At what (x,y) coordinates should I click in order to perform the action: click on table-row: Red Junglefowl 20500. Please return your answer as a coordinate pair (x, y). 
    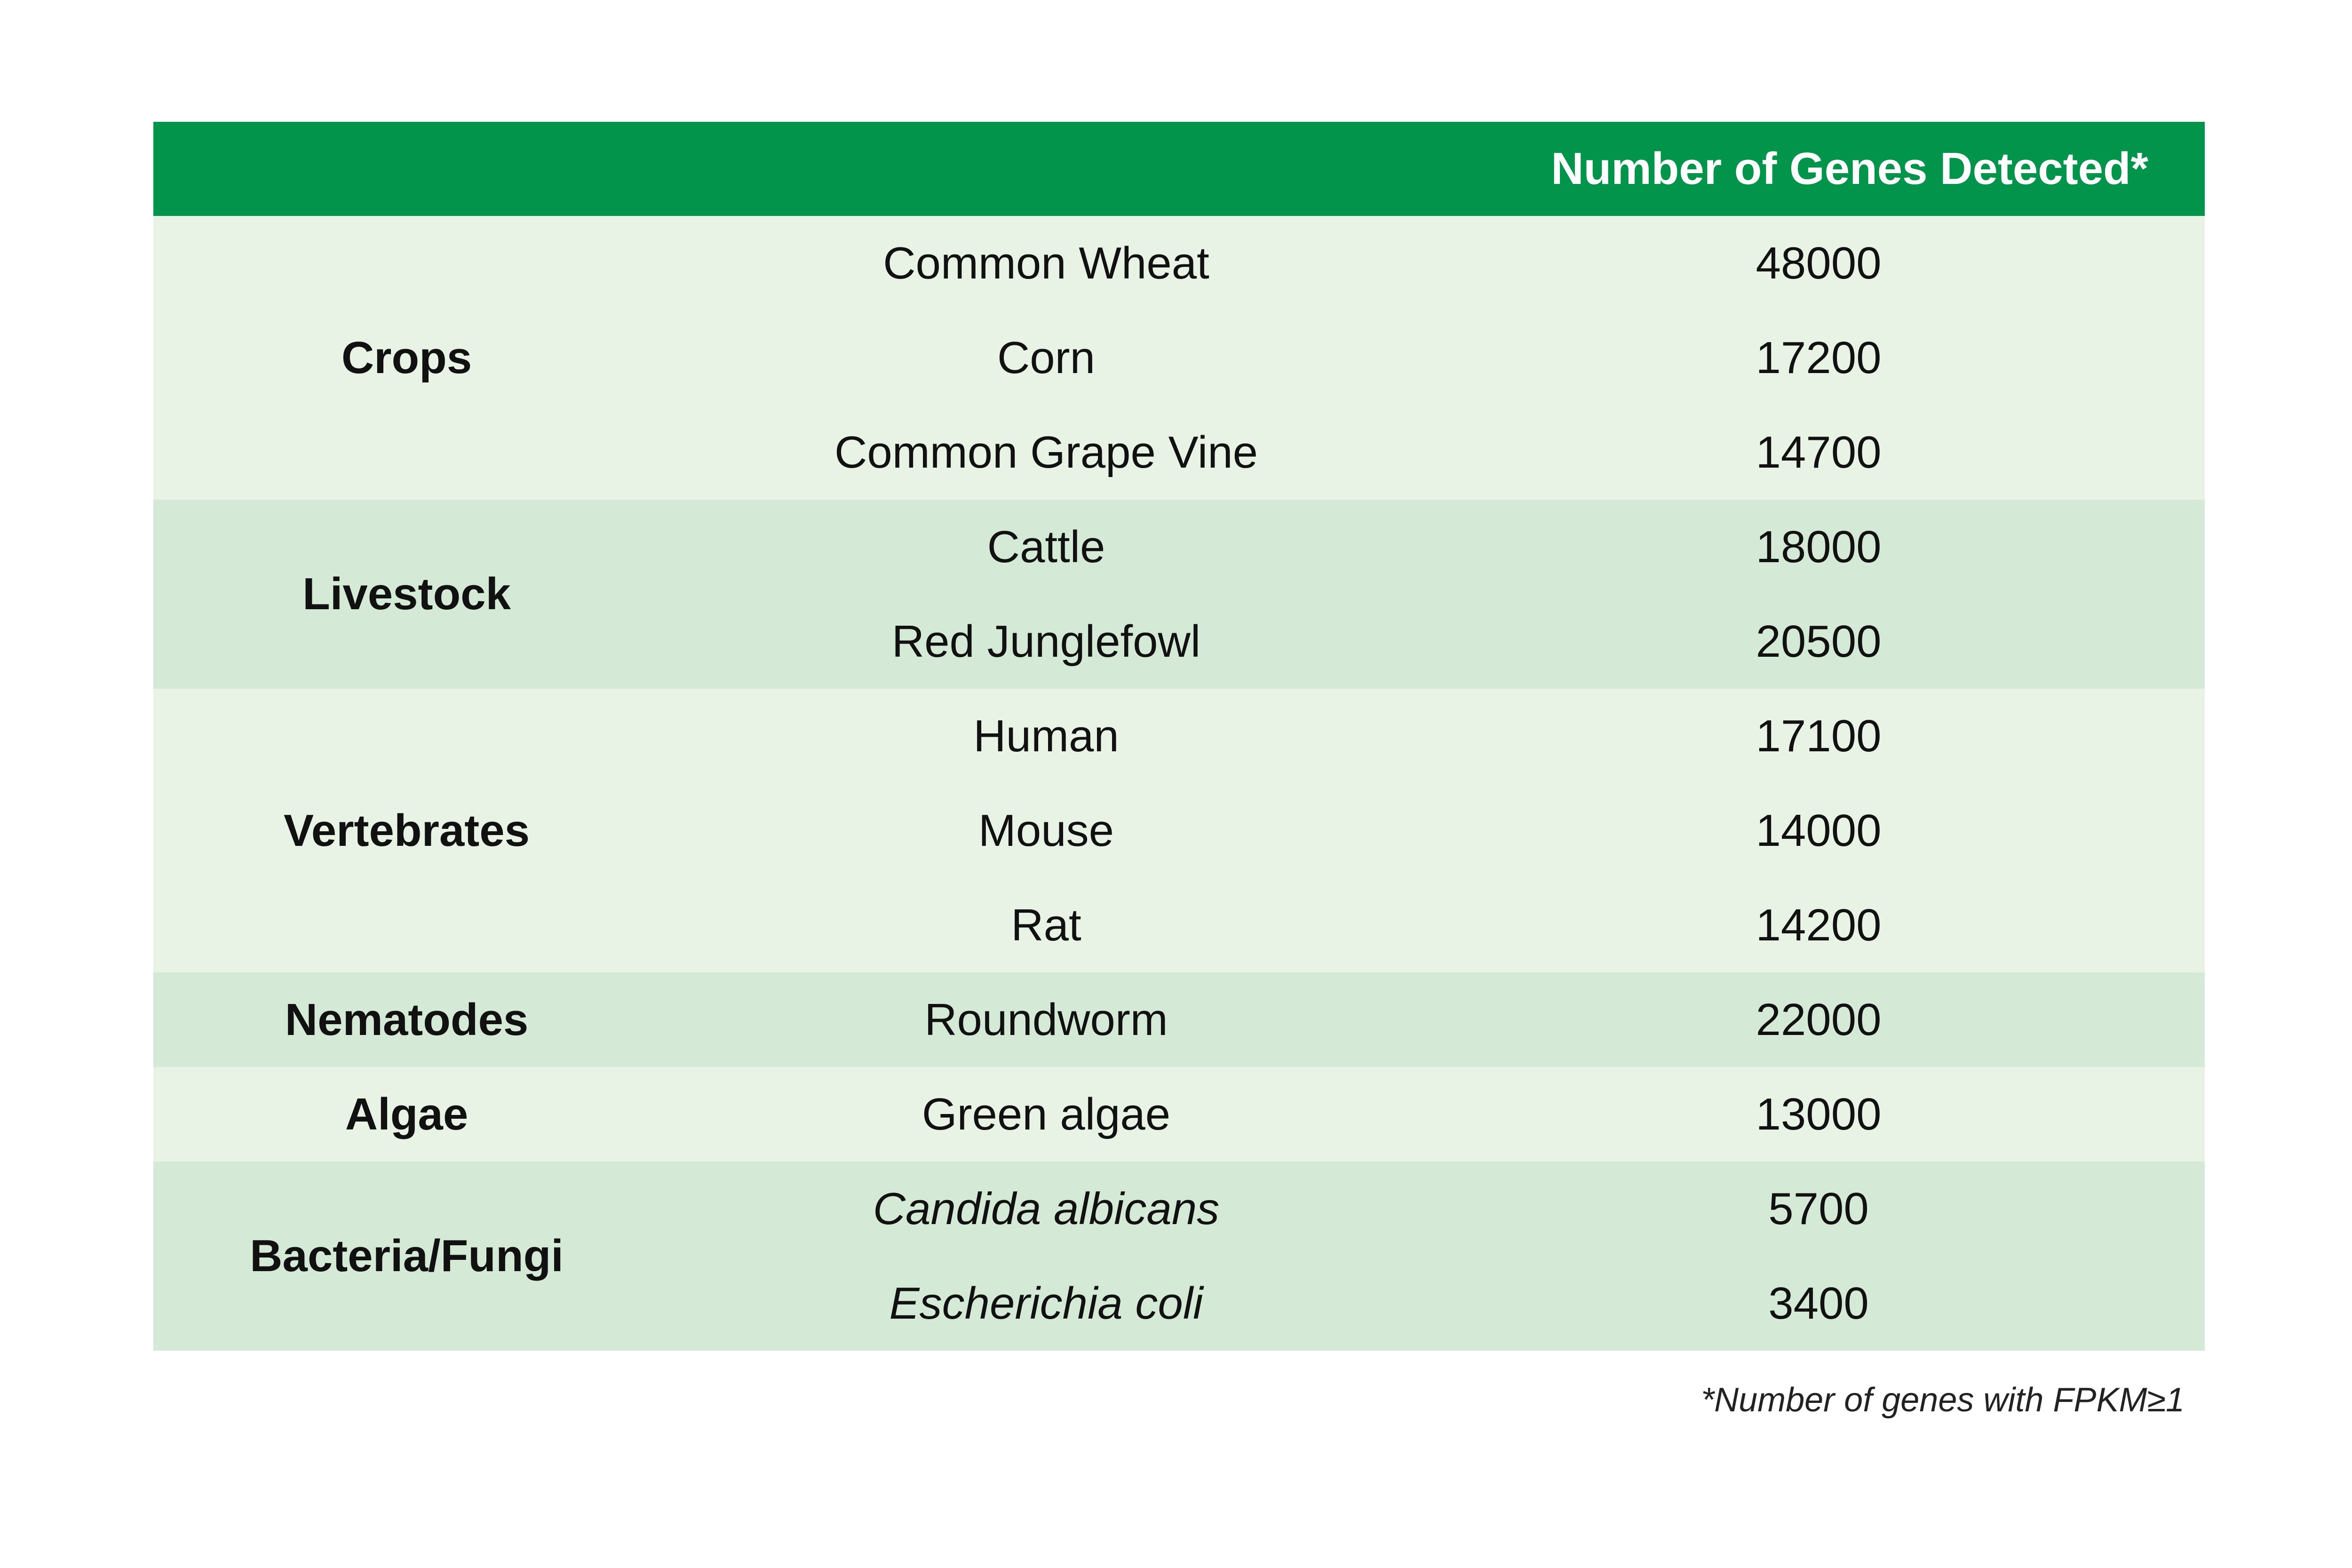
    Looking at the image, I should click on (1179, 641).